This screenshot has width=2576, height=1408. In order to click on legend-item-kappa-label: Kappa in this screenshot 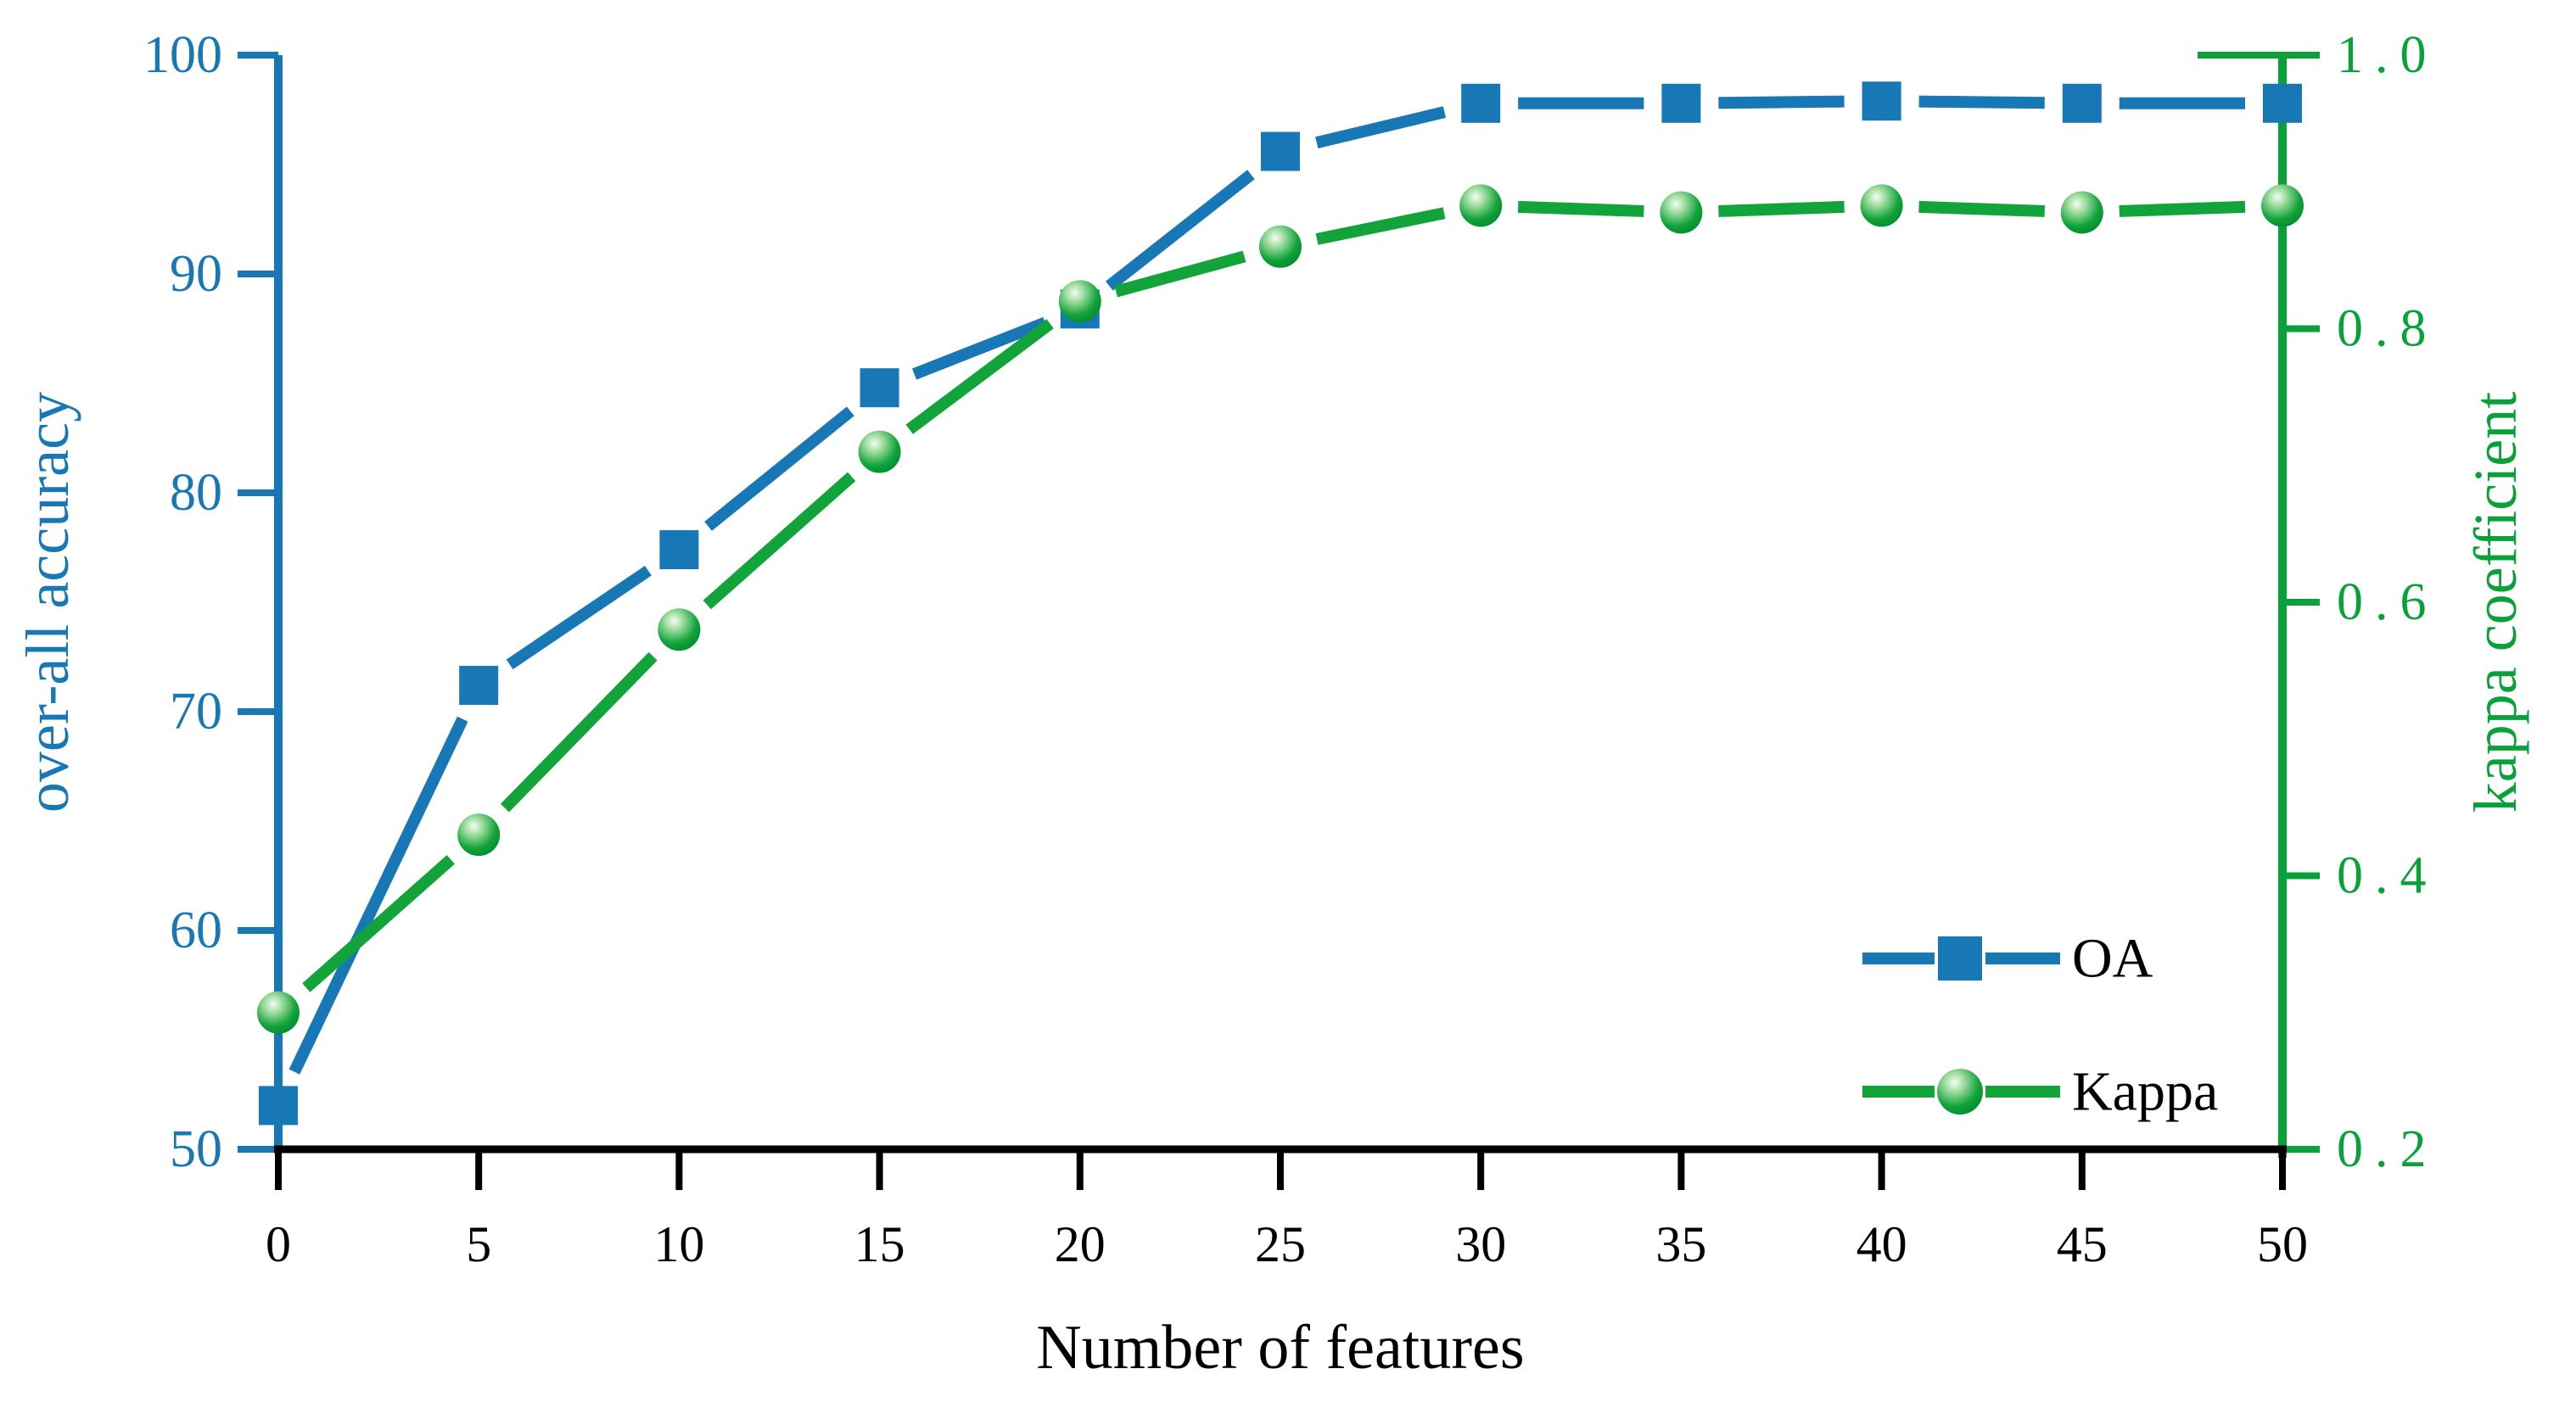, I will do `click(2145, 1092)`.